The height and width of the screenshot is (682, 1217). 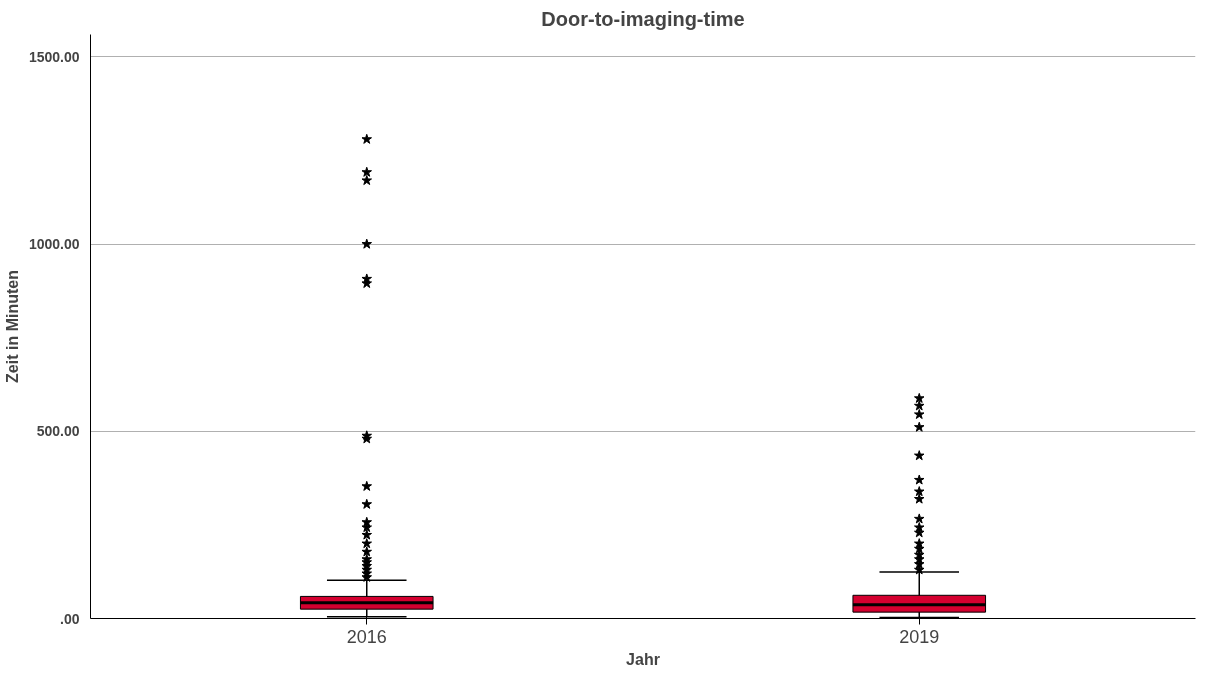 What do you see at coordinates (12, 326) in the screenshot?
I see `y-axis-title: Zeit in Minuten` at bounding box center [12, 326].